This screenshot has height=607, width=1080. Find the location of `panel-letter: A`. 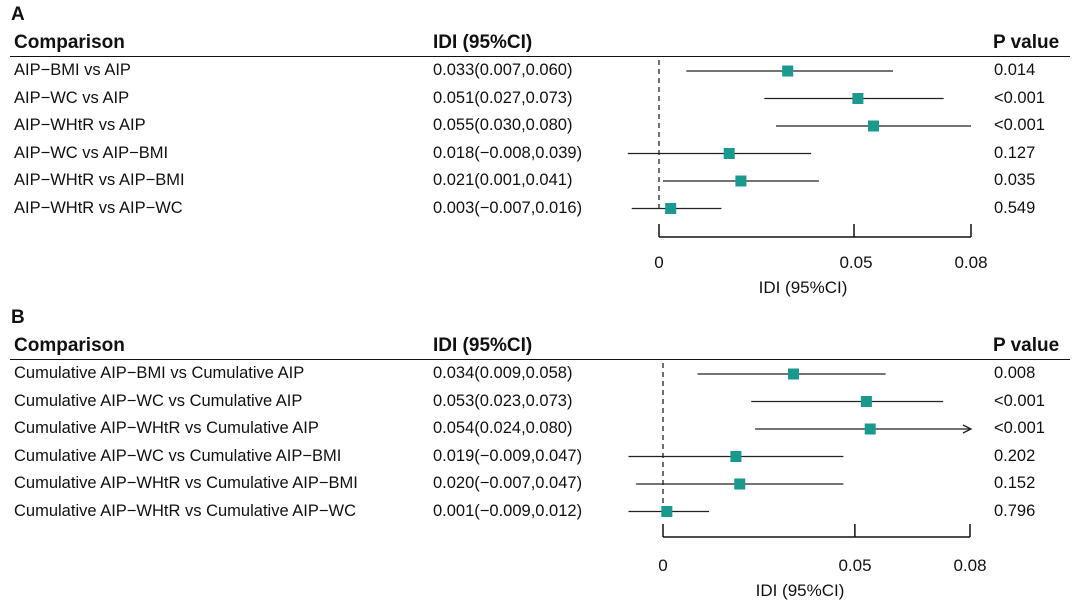

panel-letter: A is located at coordinates (18, 14).